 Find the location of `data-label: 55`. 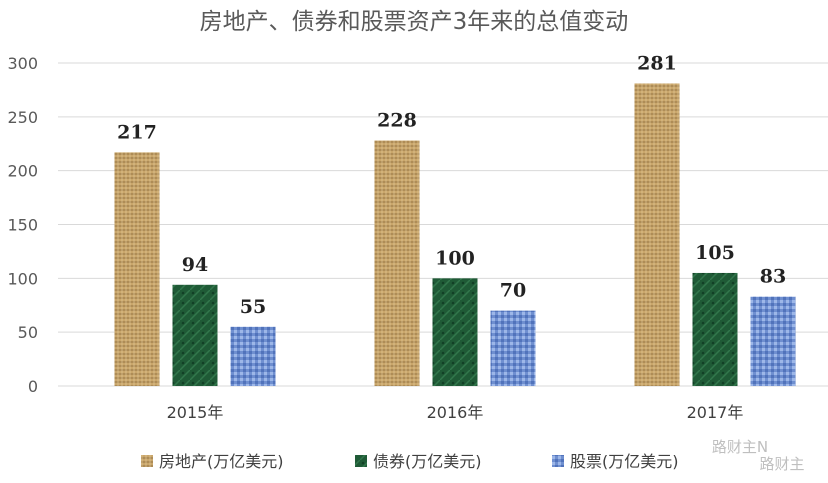

data-label: 55 is located at coordinates (253, 307).